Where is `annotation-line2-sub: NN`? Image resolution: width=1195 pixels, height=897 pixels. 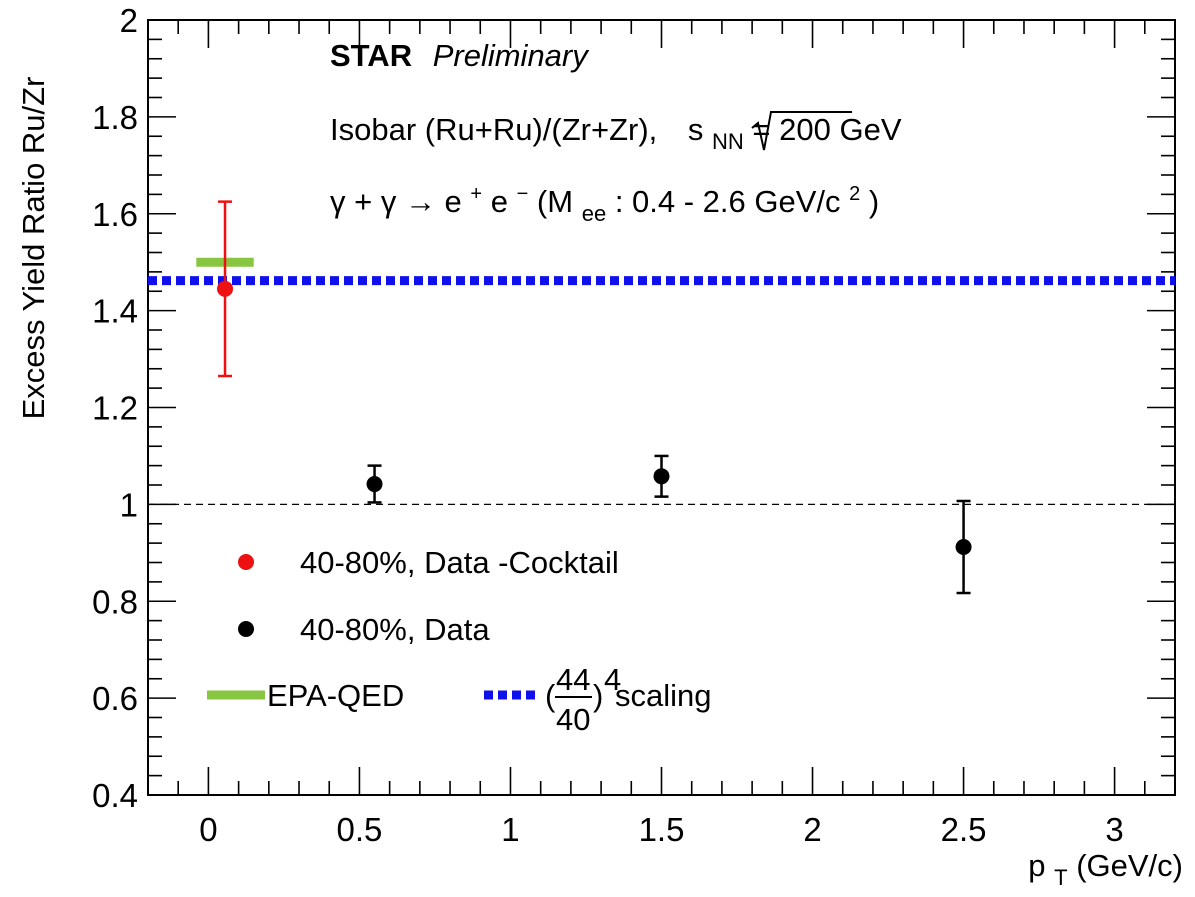
annotation-line2-sub: NN is located at coordinates (728, 141).